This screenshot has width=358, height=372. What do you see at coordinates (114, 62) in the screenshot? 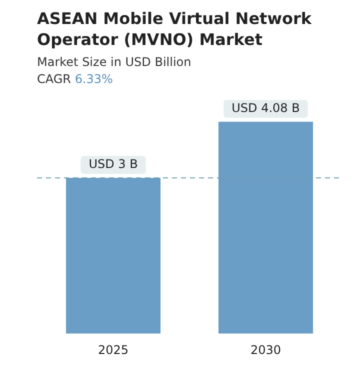
I see `chart-subtitle: Market Size in USD Billion` at bounding box center [114, 62].